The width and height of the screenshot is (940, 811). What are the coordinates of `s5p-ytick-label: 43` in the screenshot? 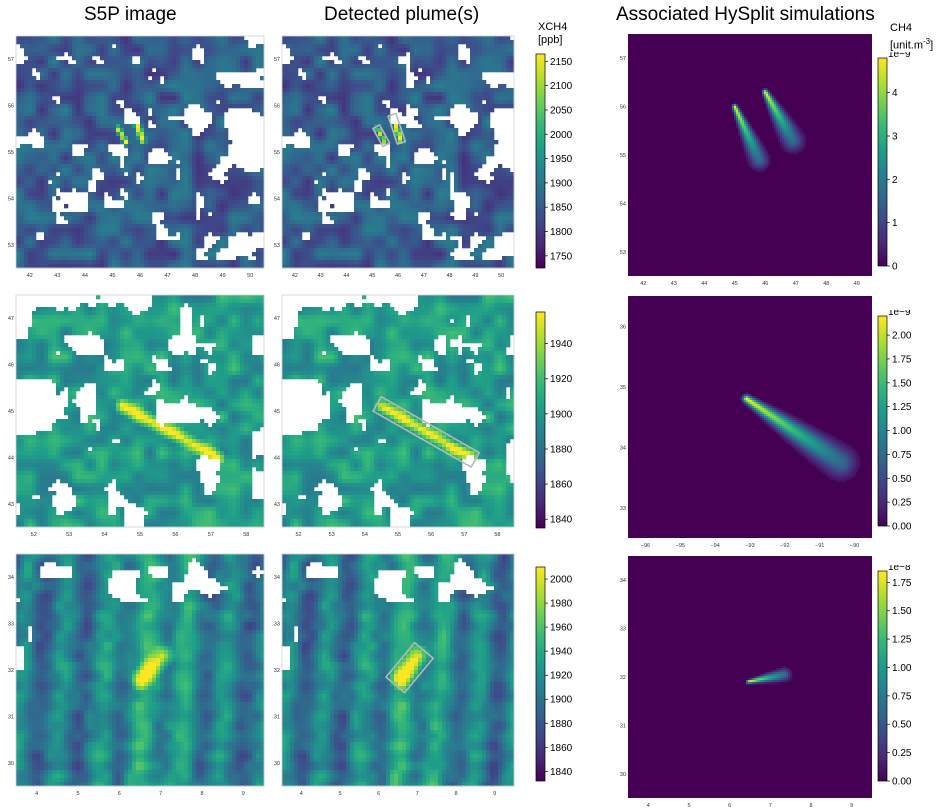 It's located at (11, 505).